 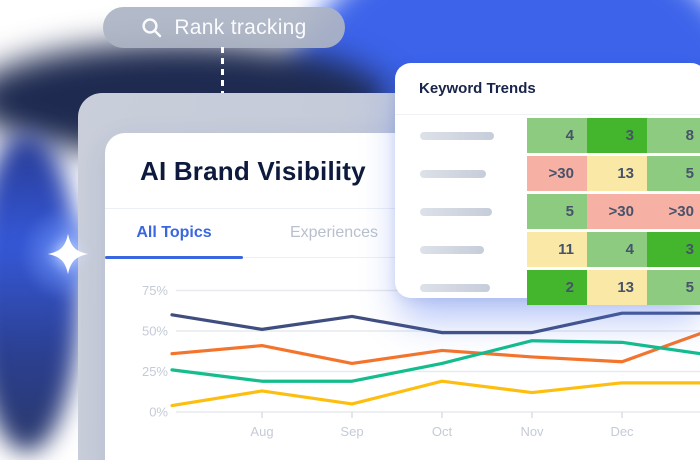 I want to click on keyword-rank-cell: 2, so click(x=557, y=287).